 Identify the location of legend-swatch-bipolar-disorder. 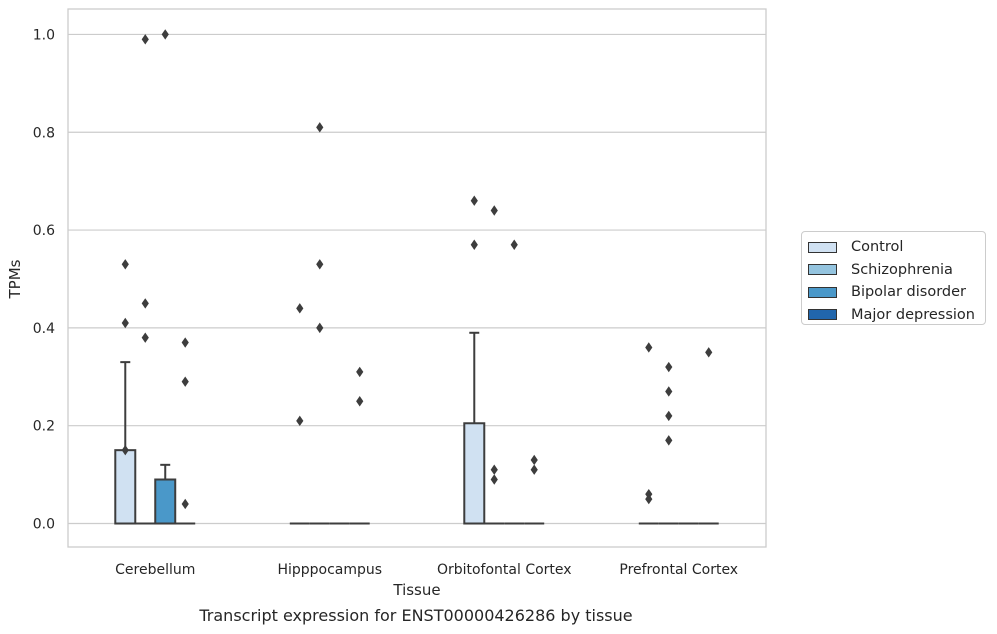
(822, 292).